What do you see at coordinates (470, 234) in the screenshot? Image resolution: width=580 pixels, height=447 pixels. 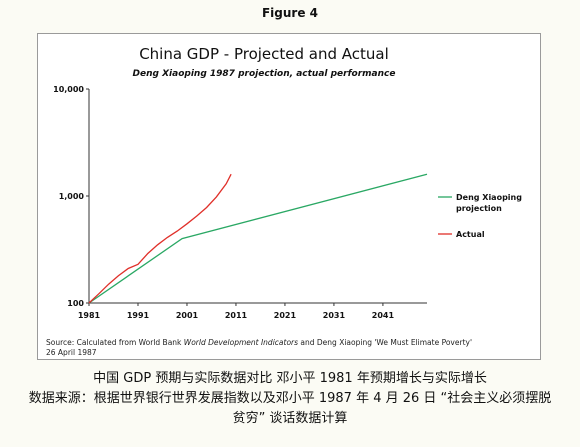 I see `legend-label: Actual` at bounding box center [470, 234].